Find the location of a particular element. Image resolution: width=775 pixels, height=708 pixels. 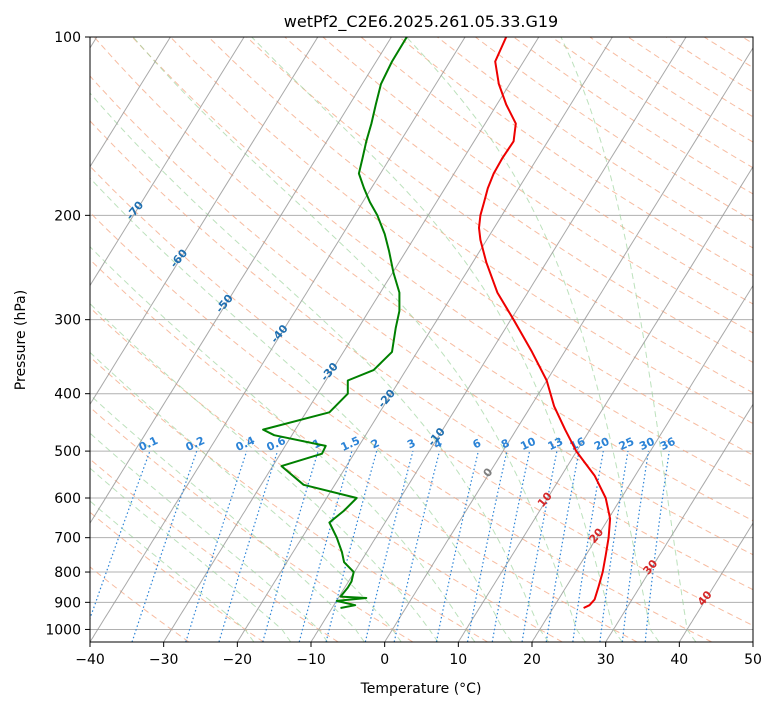

mixing-ratio-label: 36 is located at coordinates (668, 444).